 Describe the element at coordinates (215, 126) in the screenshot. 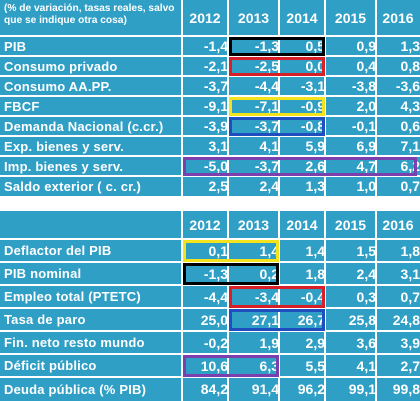

I see `top-cell-2012: -3,9` at that location.